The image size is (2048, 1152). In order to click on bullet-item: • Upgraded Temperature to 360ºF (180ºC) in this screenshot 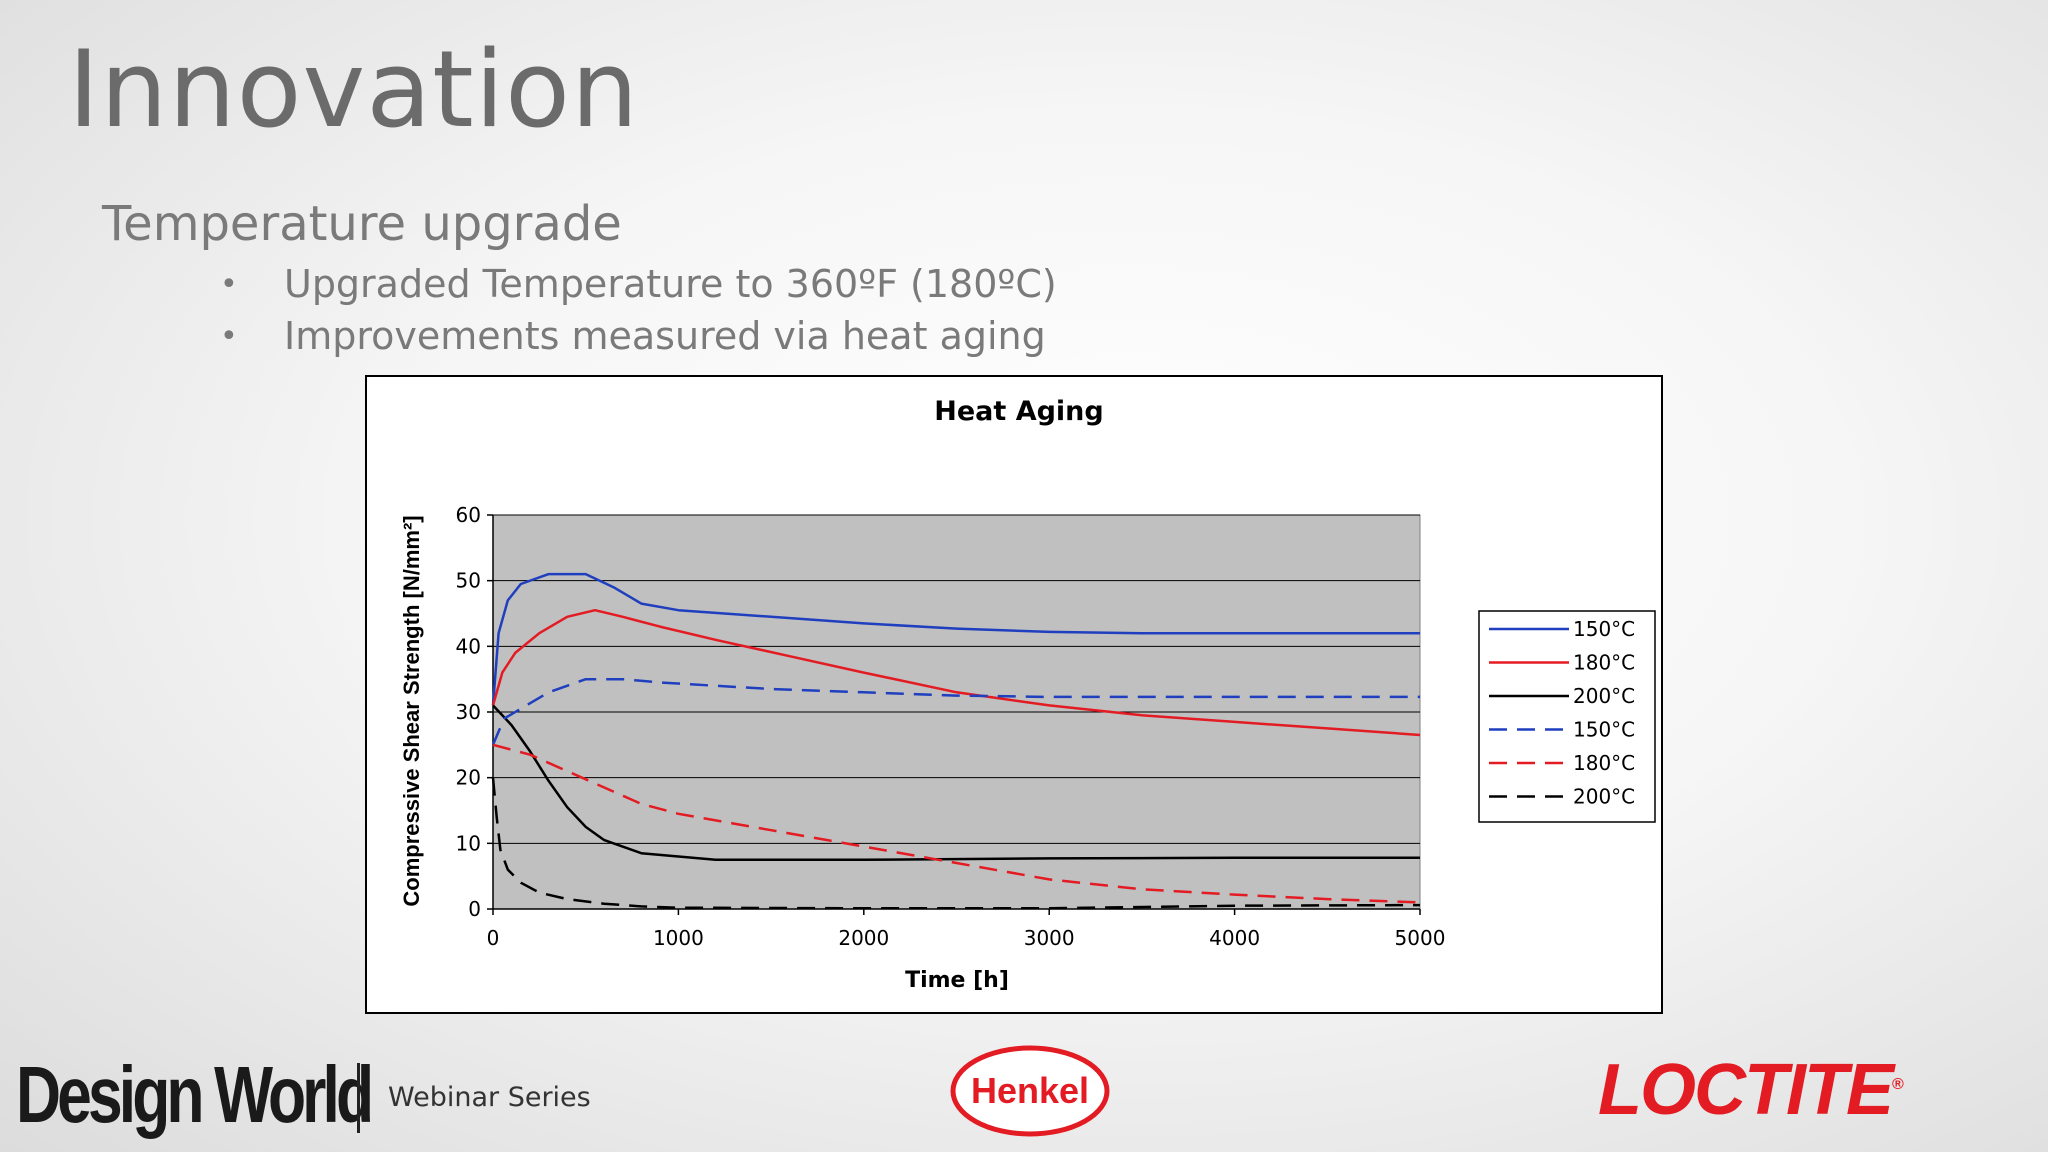, I will do `click(638, 284)`.